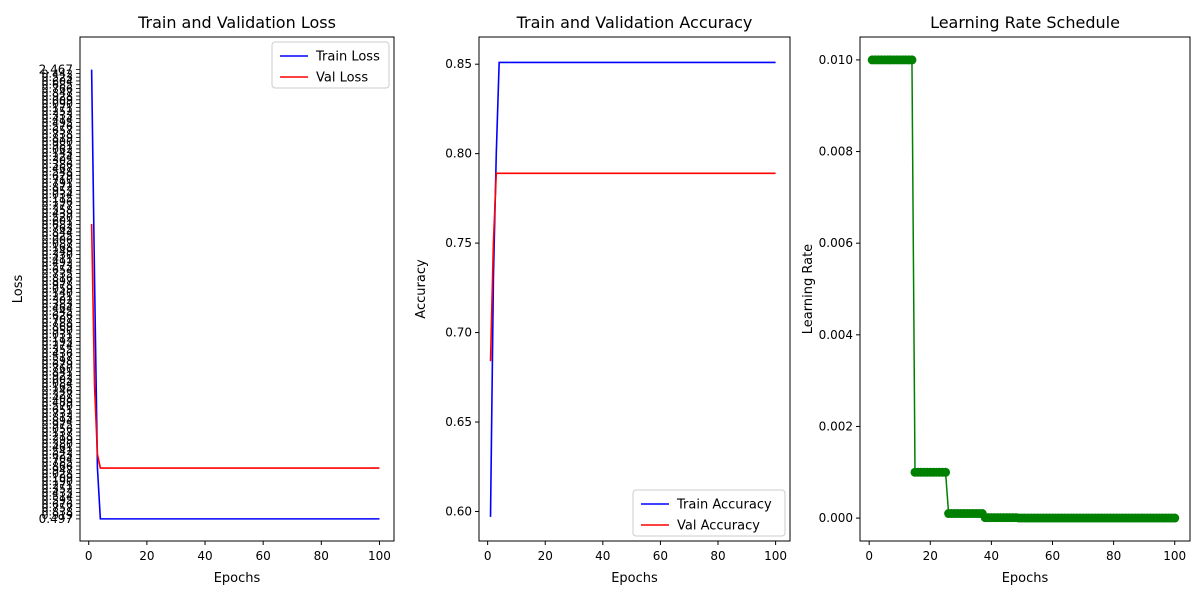 The image size is (1200, 600). What do you see at coordinates (58, 364) in the screenshot?
I see `y-tick-label-overlap: 0.679` at bounding box center [58, 364].